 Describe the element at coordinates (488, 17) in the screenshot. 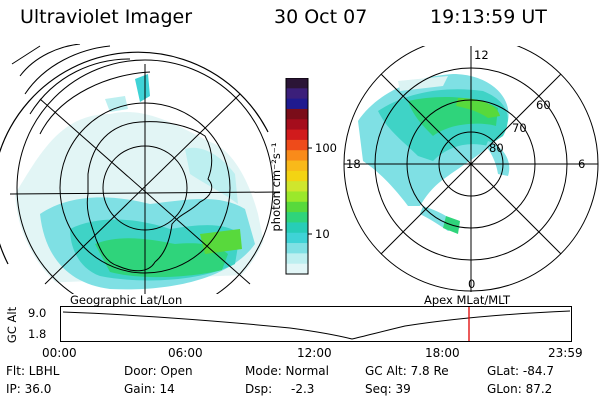

I see `time-label: 19:13:59 UT` at that location.